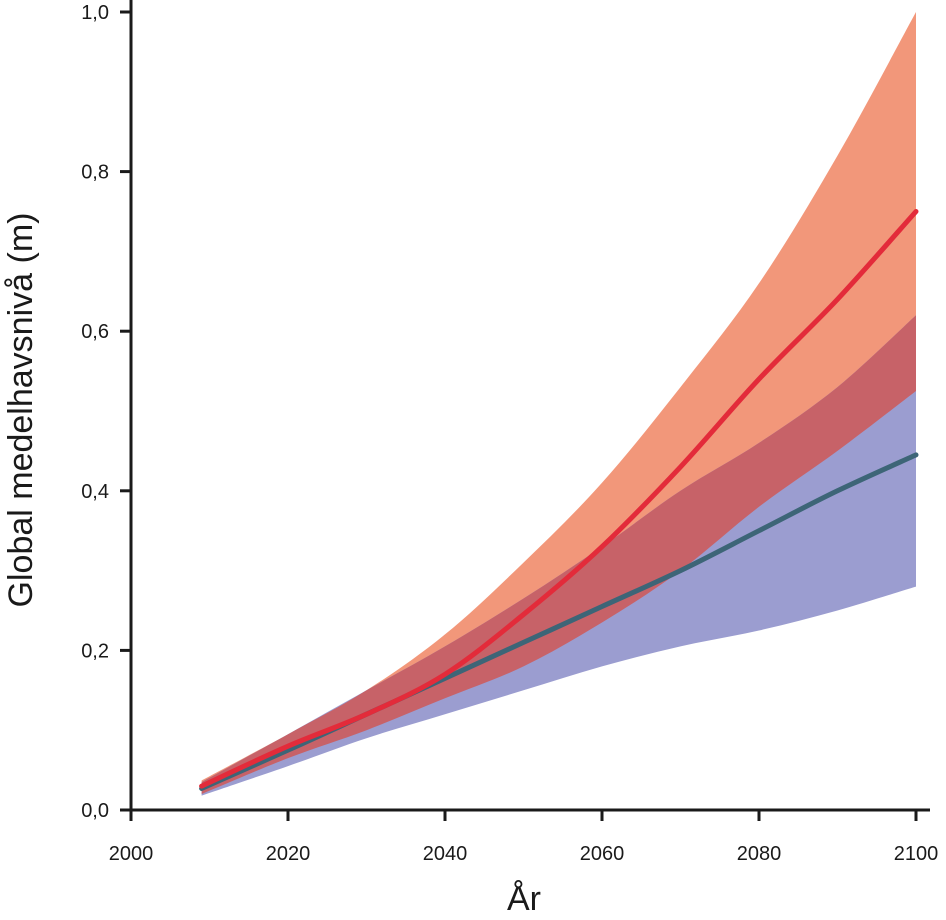 Image resolution: width=946 pixels, height=920 pixels. Describe the element at coordinates (95, 811) in the screenshot. I see `y-tick-label: 0,0` at that location.